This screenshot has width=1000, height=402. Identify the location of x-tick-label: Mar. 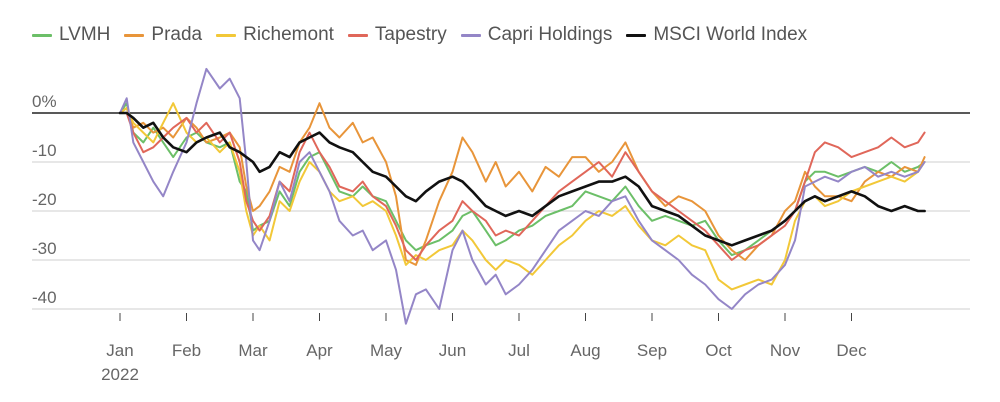
(253, 350).